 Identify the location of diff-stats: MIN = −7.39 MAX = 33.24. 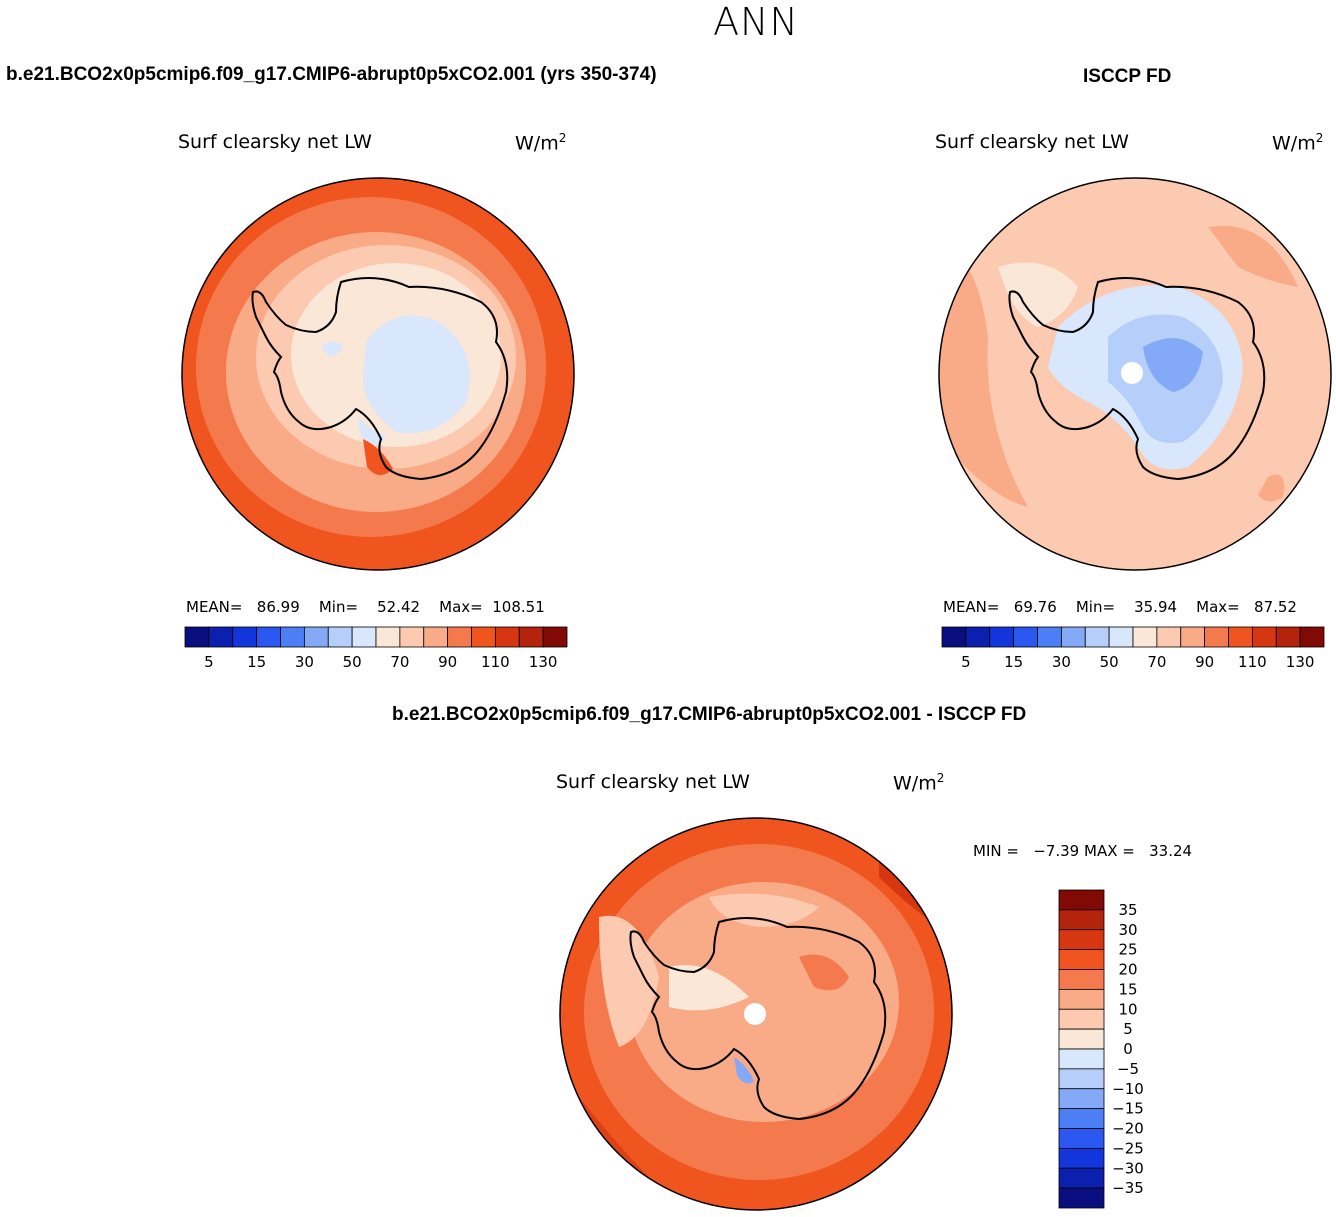
(1083, 851).